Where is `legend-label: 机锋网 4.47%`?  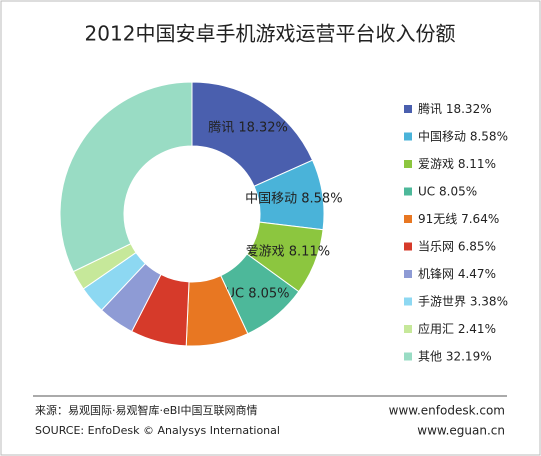
legend-label: 机锋网 4.47% is located at coordinates (457, 274).